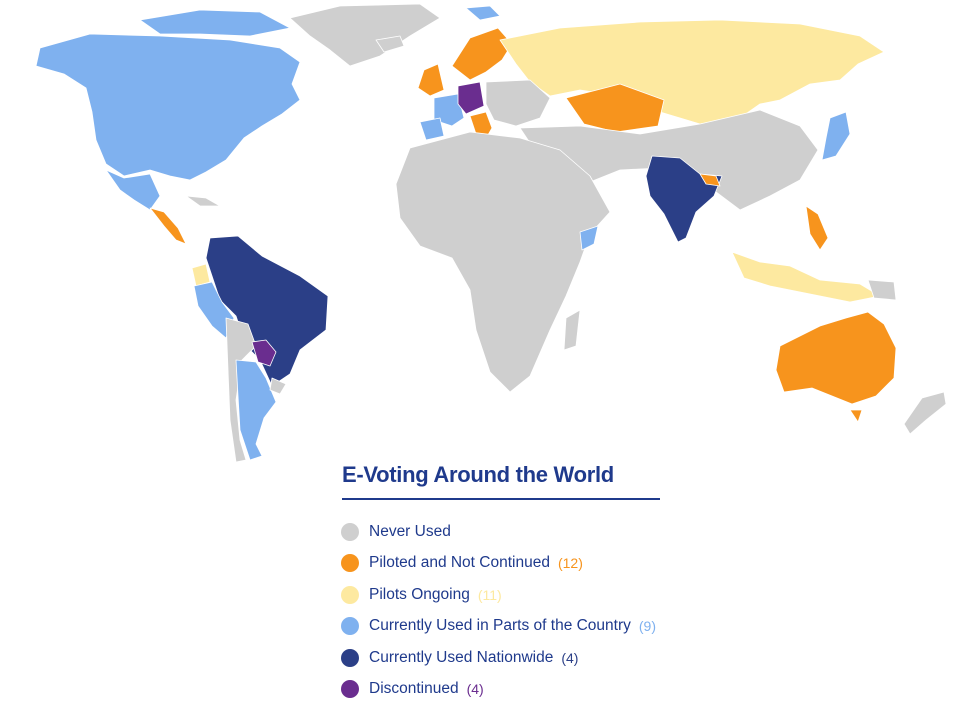 Image resolution: width=953 pixels, height=705 pixels. What do you see at coordinates (490, 595) in the screenshot?
I see `legend-count: (11)` at bounding box center [490, 595].